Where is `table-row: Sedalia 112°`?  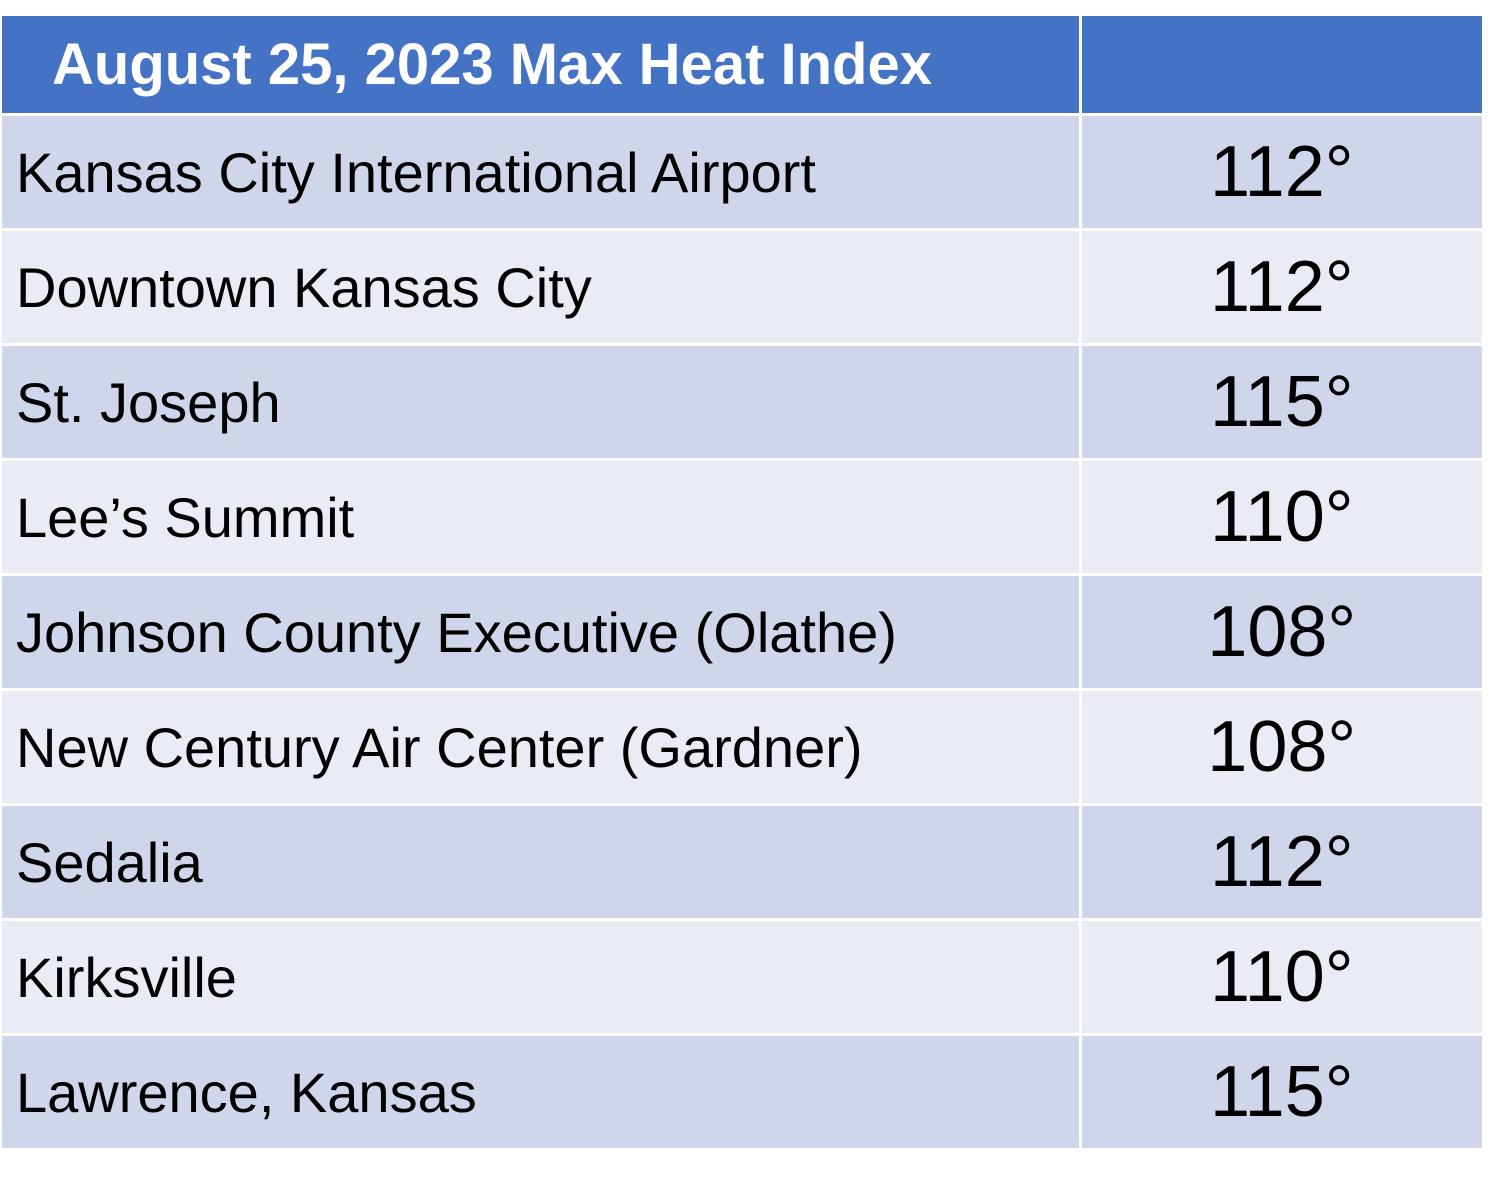
table-row: Sedalia 112° is located at coordinates (742, 862).